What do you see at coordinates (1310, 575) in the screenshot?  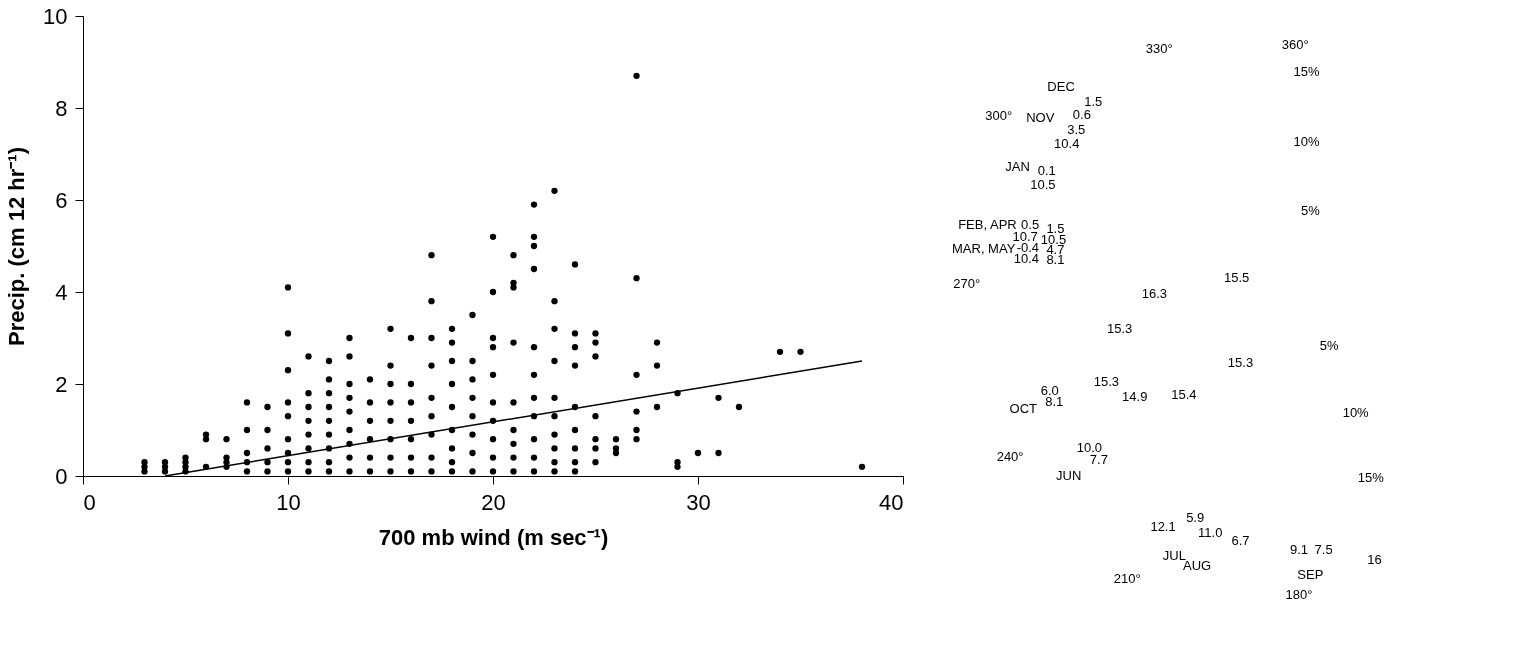 I see `text: SEP` at bounding box center [1310, 575].